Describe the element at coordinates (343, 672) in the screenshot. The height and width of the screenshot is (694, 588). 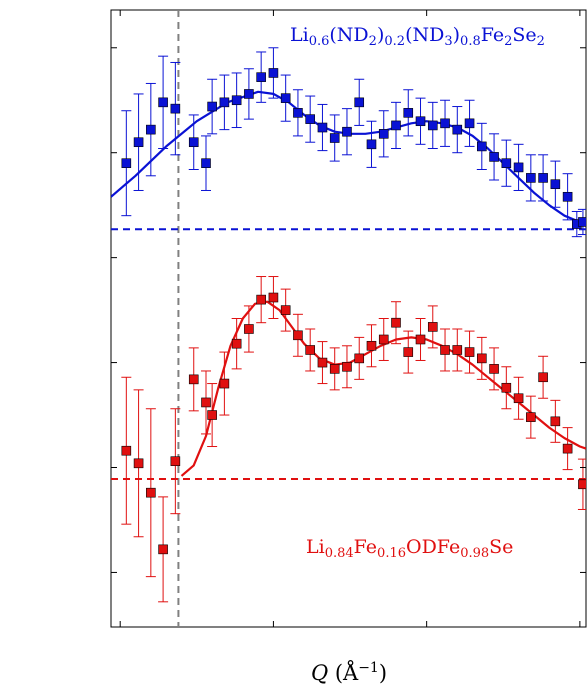
I see `x-axis-unit: (Å` at that location.